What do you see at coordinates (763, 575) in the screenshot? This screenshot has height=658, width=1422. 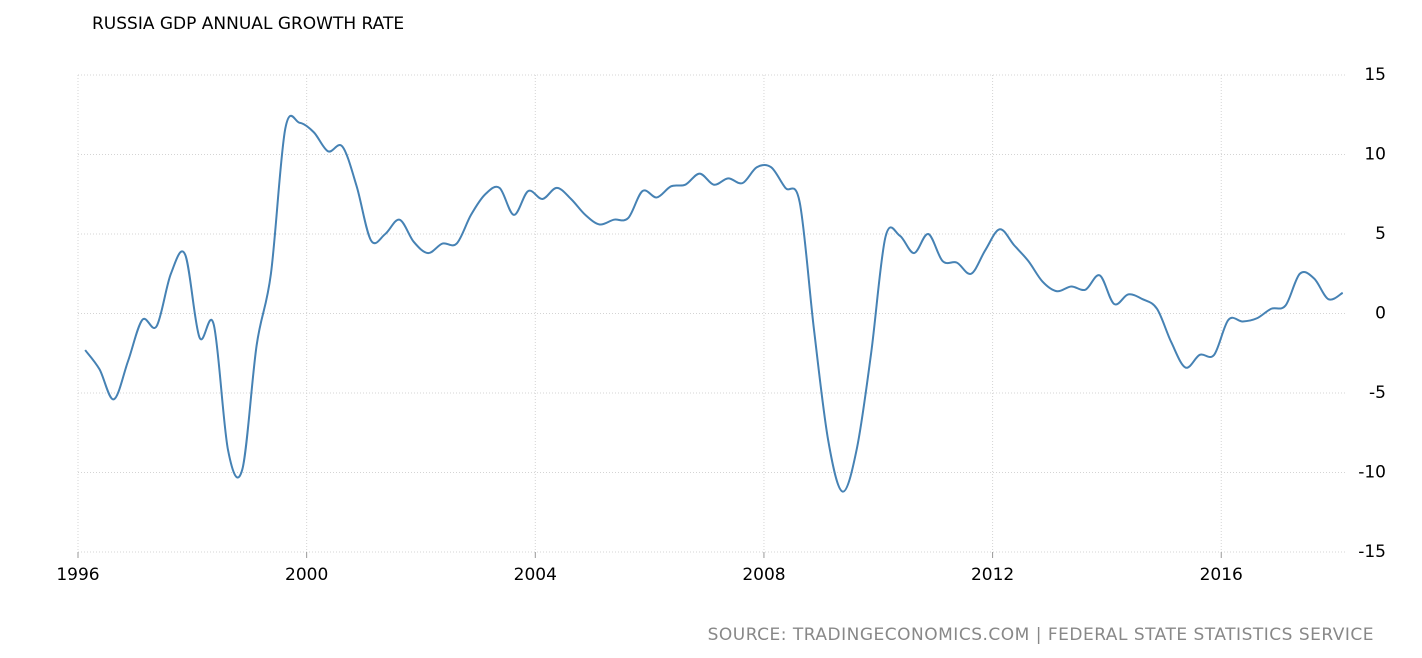 I see `x-tick-label: 2008` at bounding box center [763, 575].